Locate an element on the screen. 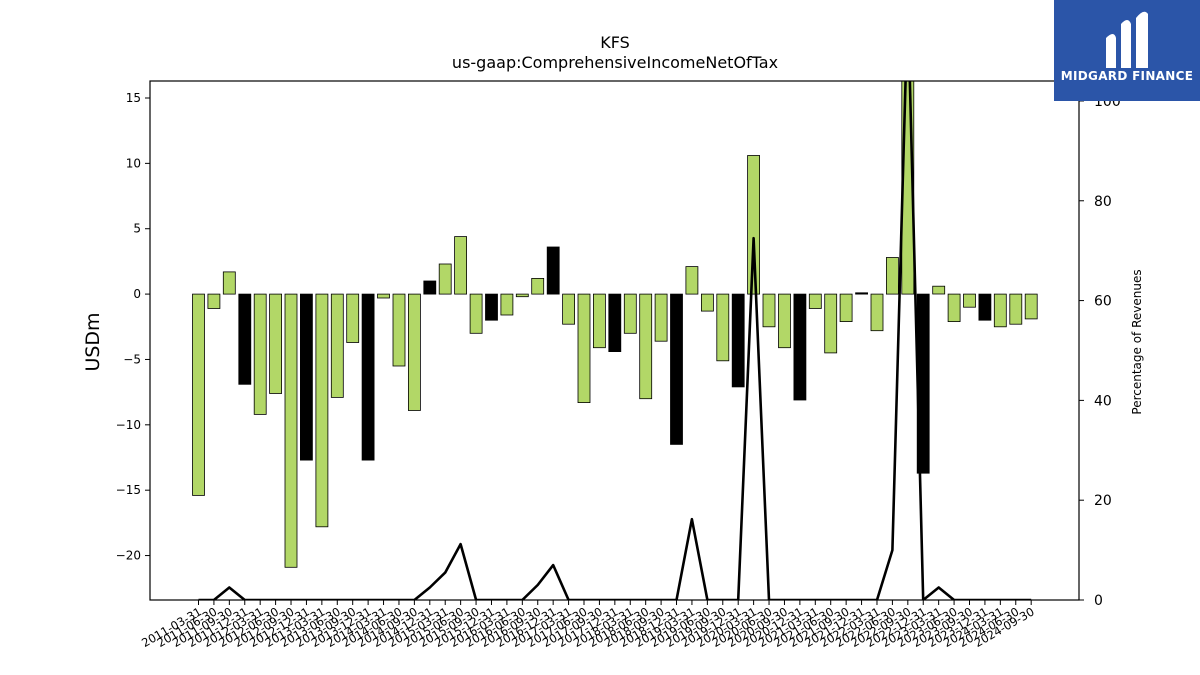 This screenshot has height=675, width=1200. y-tick-label: −20 is located at coordinates (128, 556).